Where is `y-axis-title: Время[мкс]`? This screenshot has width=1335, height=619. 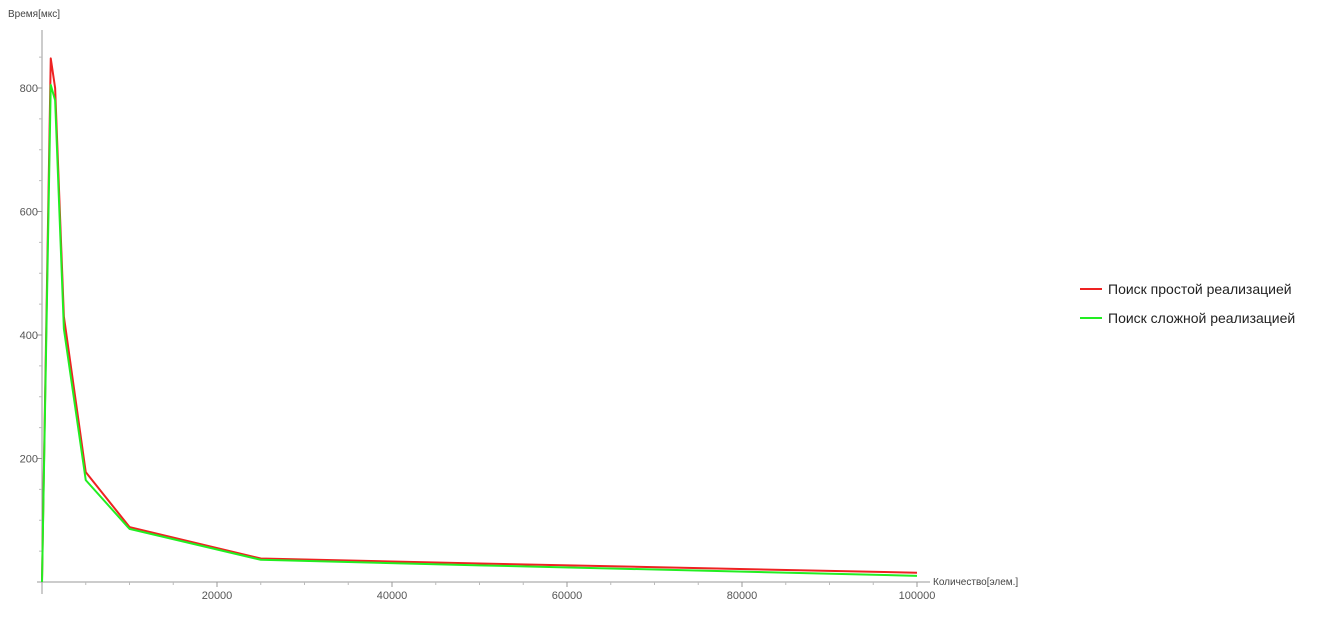 y-axis-title: Время[мкс] is located at coordinates (34, 14).